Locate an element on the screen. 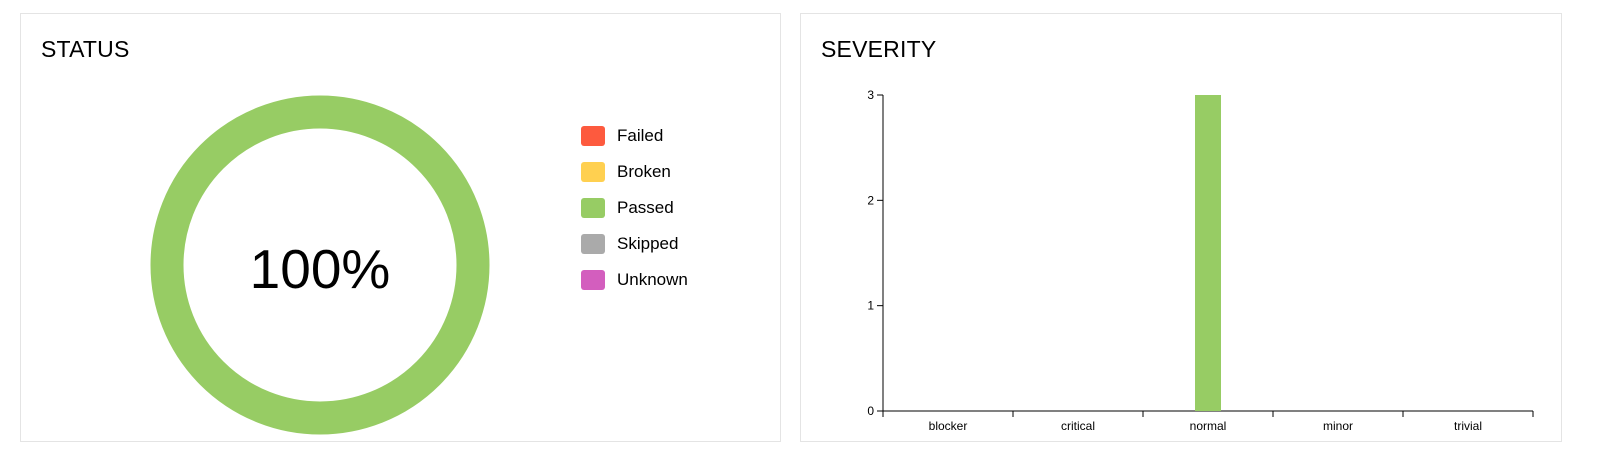 The image size is (1600, 457). legend-item-skipped: Skipped is located at coordinates (634, 244).